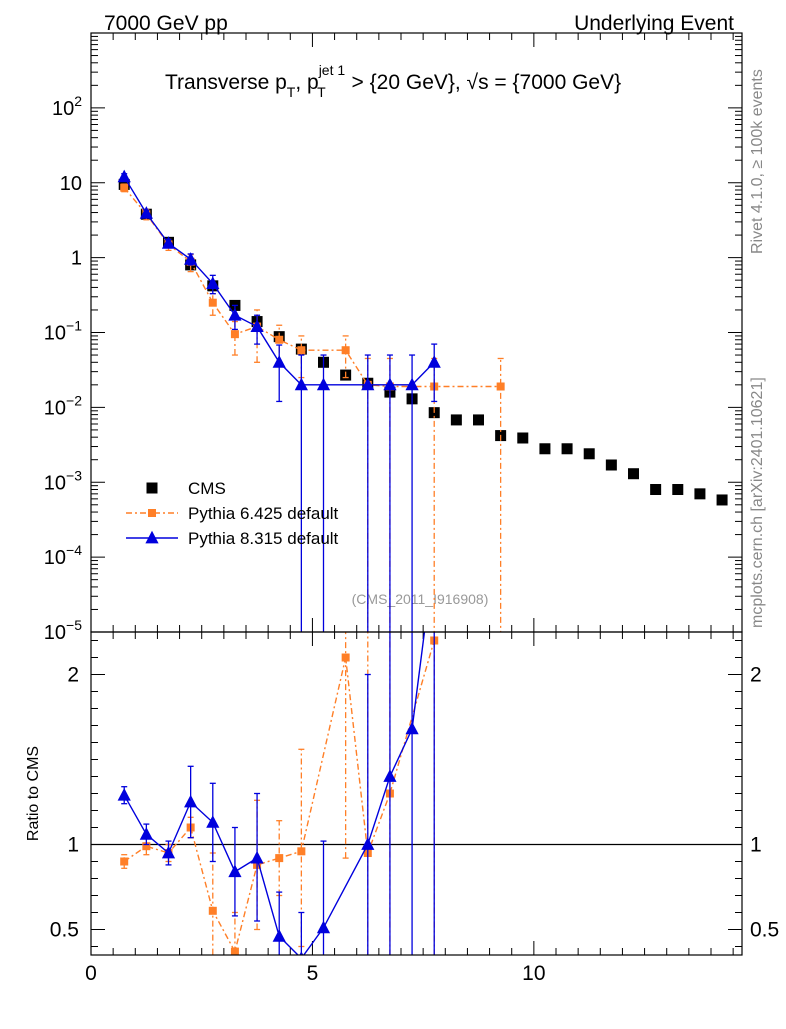 The image size is (786, 1029). What do you see at coordinates (71, 184) in the screenshot?
I see `y-tick-label: 10` at bounding box center [71, 184].